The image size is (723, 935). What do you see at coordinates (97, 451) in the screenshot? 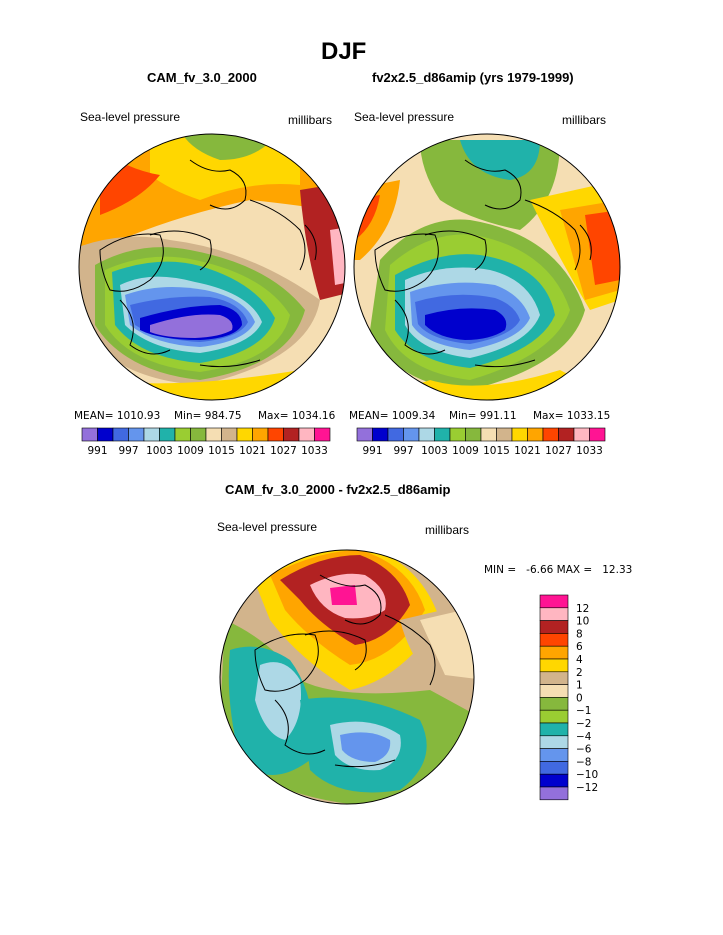
I see `panel1-colorbar-tick-label: 991` at bounding box center [97, 451].